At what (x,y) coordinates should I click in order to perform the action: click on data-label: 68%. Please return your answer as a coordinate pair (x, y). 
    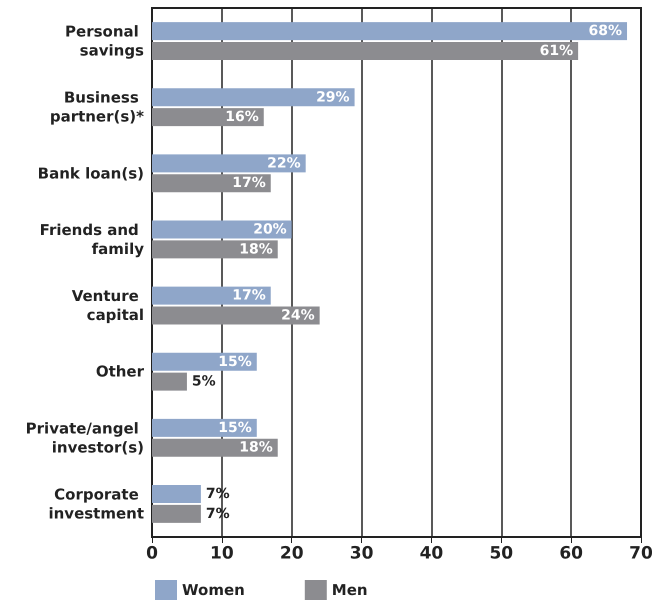
    Looking at the image, I should click on (605, 31).